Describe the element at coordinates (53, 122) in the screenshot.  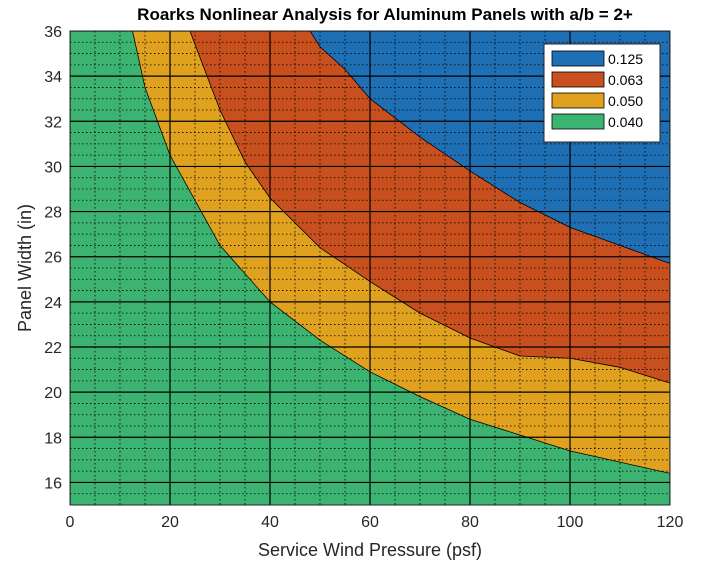
I see `y-tick-label: 32` at that location.